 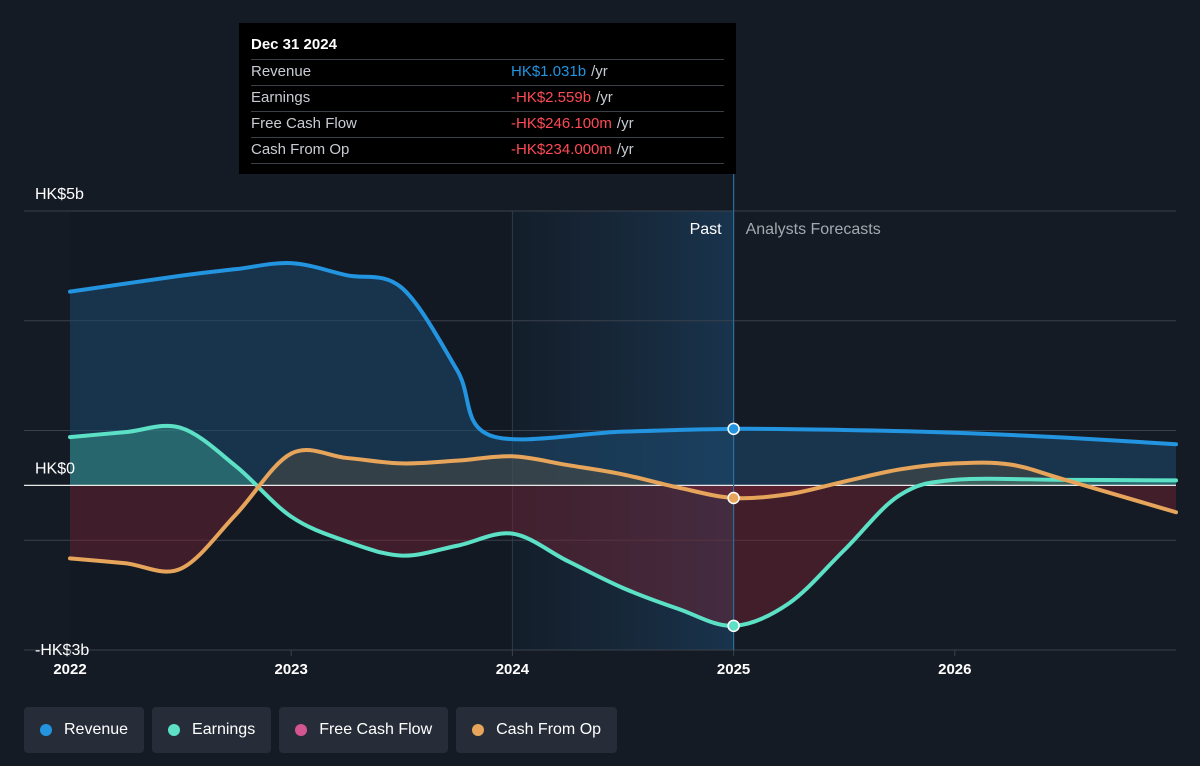 What do you see at coordinates (733, 669) in the screenshot?
I see `x-tick-label: 2025` at bounding box center [733, 669].